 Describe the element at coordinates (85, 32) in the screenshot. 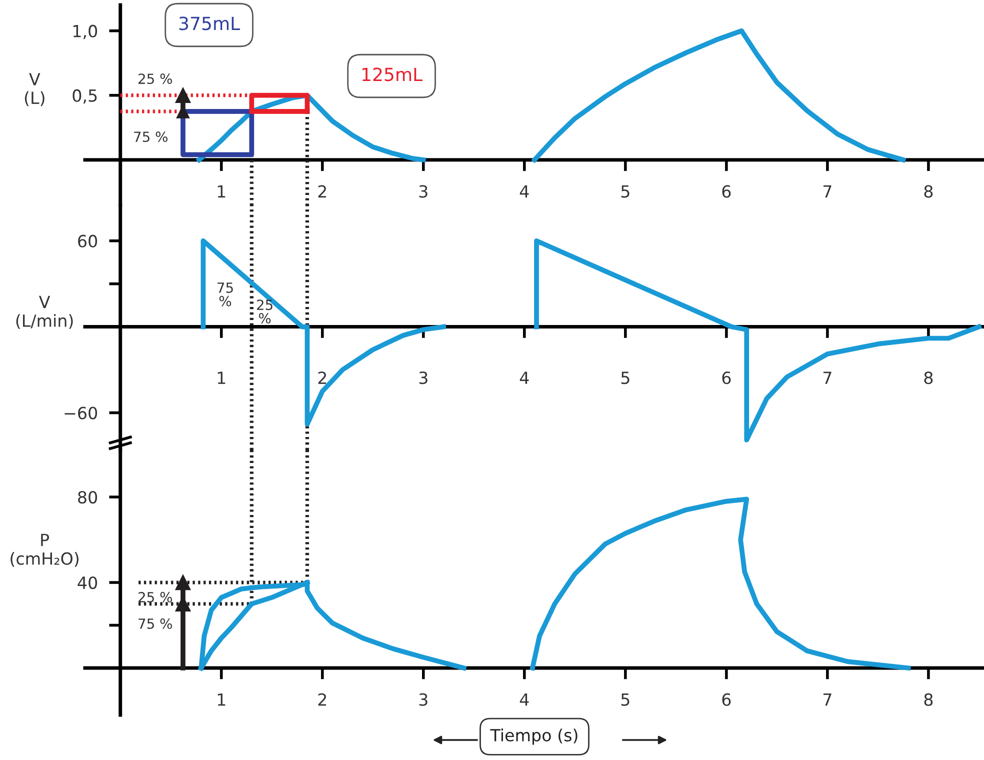

I see `y-tick-label: 1,0` at that location.